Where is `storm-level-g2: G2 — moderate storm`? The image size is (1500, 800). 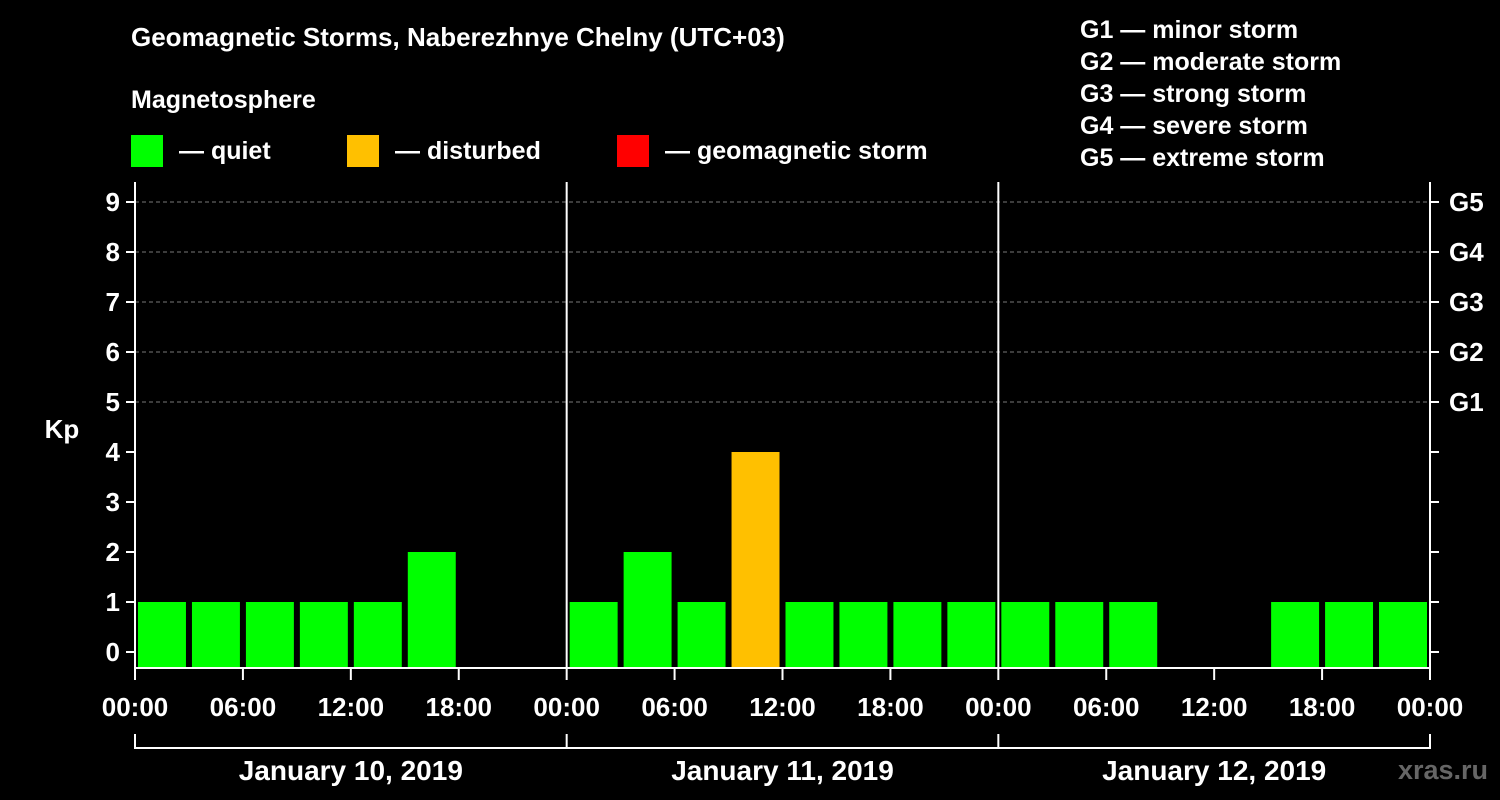 storm-level-g2: G2 — moderate storm is located at coordinates (1211, 62).